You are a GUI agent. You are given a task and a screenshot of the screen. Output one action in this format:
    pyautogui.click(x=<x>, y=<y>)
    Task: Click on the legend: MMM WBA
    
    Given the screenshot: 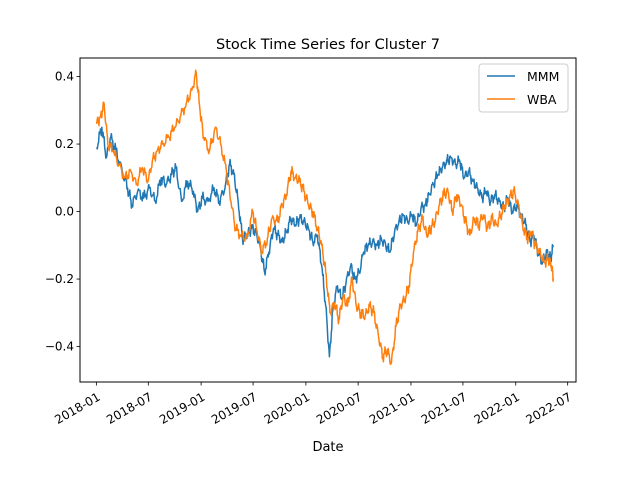 What is the action you would take?
    pyautogui.click(x=523, y=88)
    